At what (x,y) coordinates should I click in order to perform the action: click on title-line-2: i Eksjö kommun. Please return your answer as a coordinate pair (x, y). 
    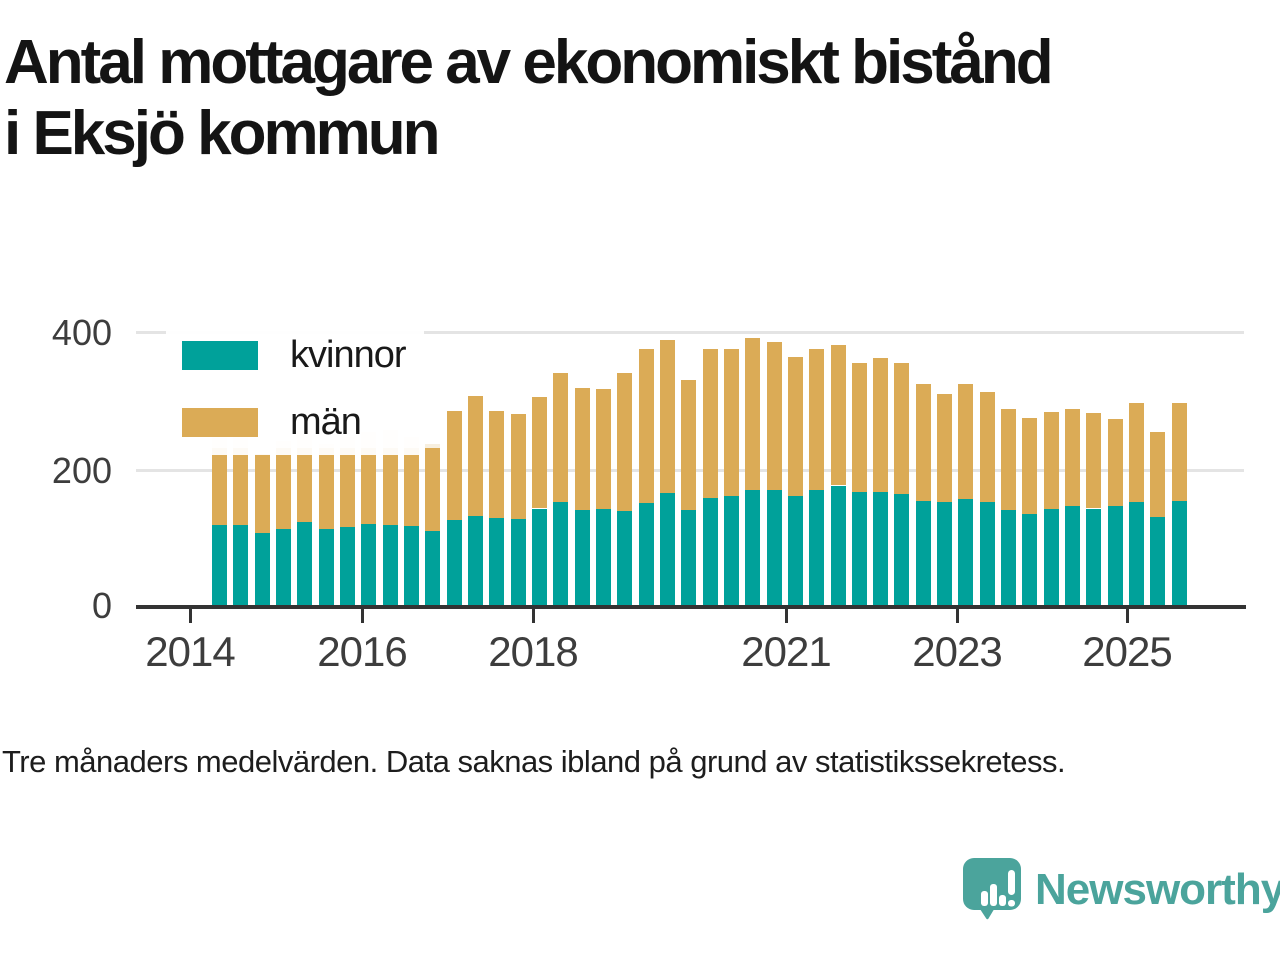
    Looking at the image, I should click on (222, 133).